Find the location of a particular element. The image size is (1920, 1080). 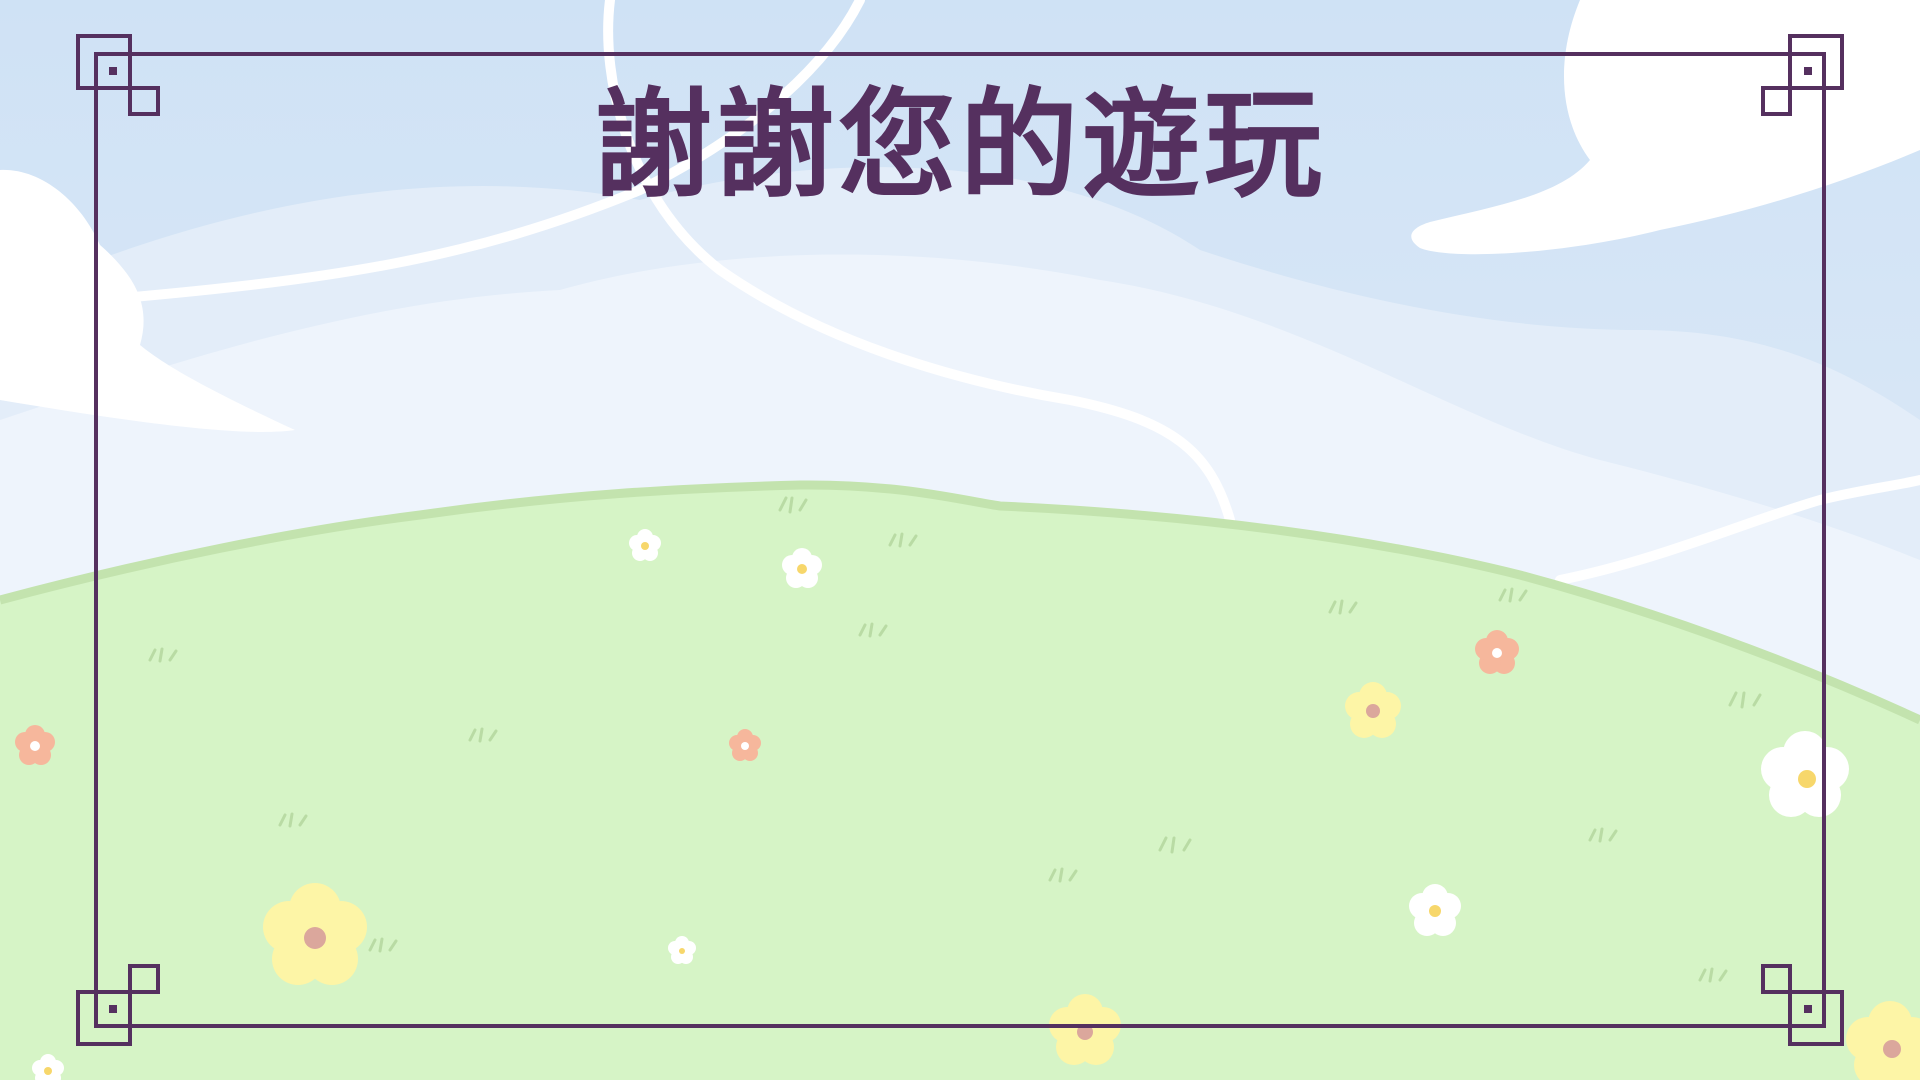

page-title: 謝謝您的遊玩 is located at coordinates (959, 145).